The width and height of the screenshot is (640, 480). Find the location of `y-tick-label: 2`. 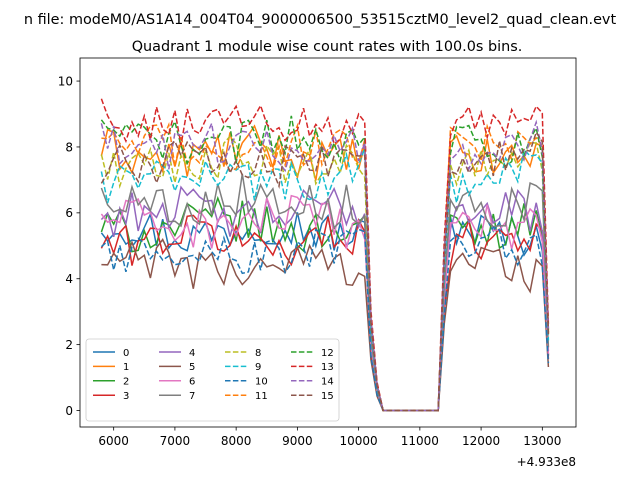

y-tick-label: 2 is located at coordinates (69, 345).